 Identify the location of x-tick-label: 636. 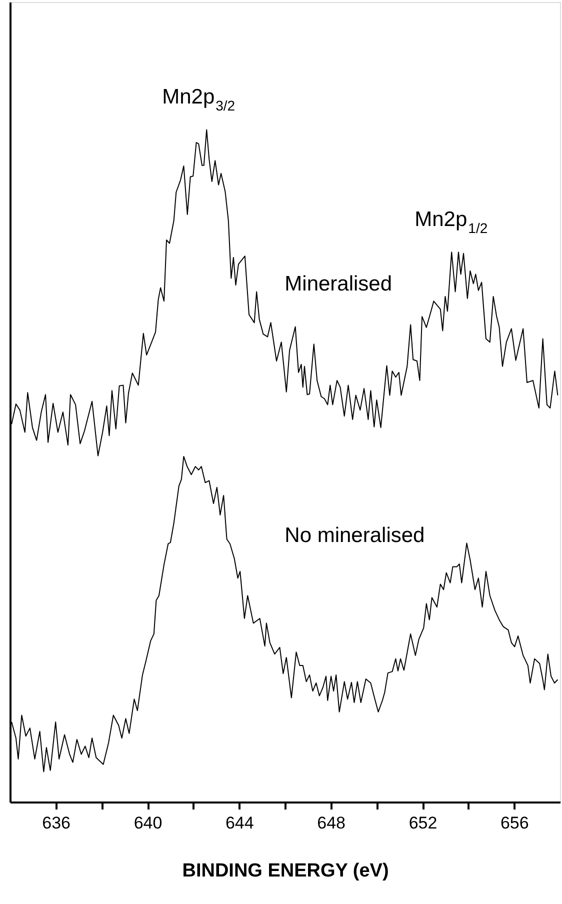
(56, 823).